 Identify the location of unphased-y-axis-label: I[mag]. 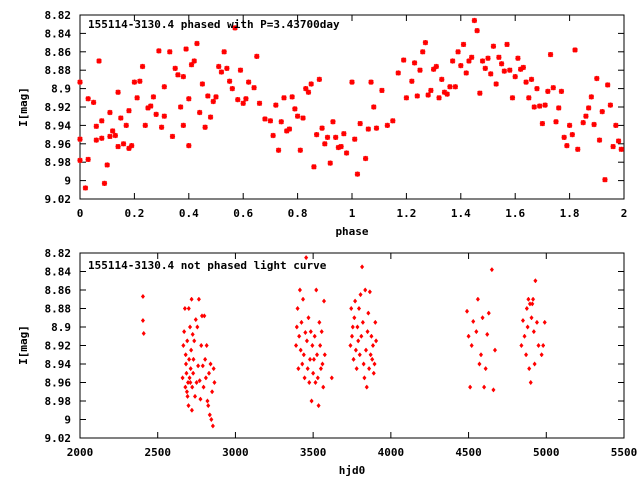
(23, 345).